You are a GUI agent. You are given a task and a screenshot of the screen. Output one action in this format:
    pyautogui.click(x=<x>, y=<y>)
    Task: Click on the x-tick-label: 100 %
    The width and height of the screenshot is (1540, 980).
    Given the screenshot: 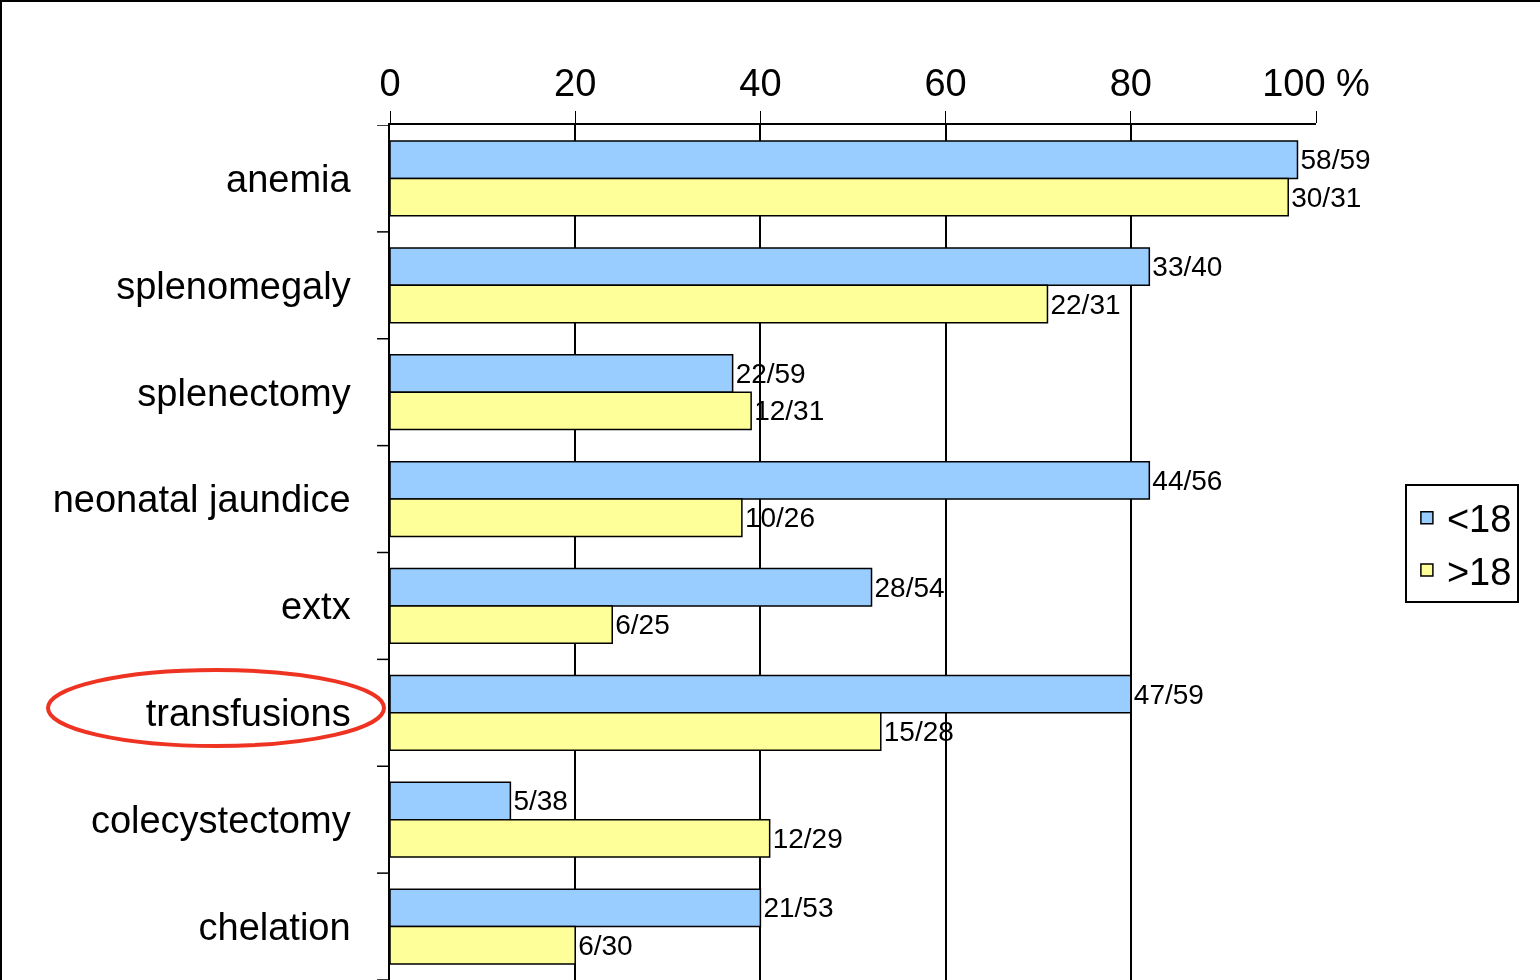 What is the action you would take?
    pyautogui.click(x=1316, y=83)
    